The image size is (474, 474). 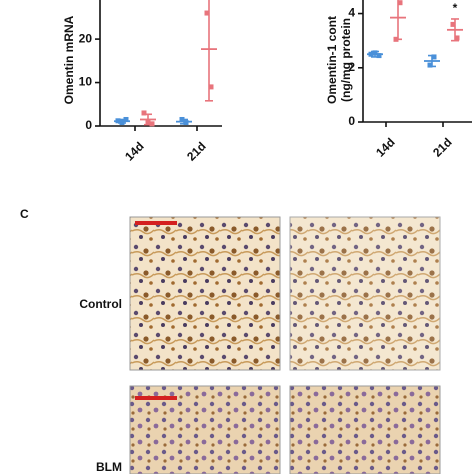 I want to click on y-axis-label: (ng/mg protein, so click(x=346, y=60).